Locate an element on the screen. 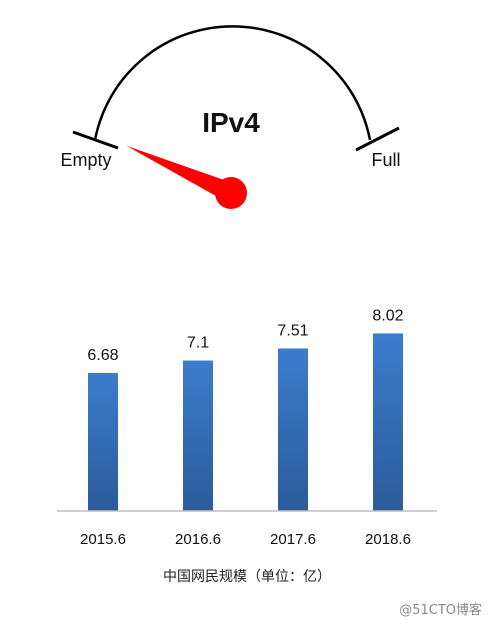 The width and height of the screenshot is (494, 626). data-label: 6.68 is located at coordinates (102, 355).